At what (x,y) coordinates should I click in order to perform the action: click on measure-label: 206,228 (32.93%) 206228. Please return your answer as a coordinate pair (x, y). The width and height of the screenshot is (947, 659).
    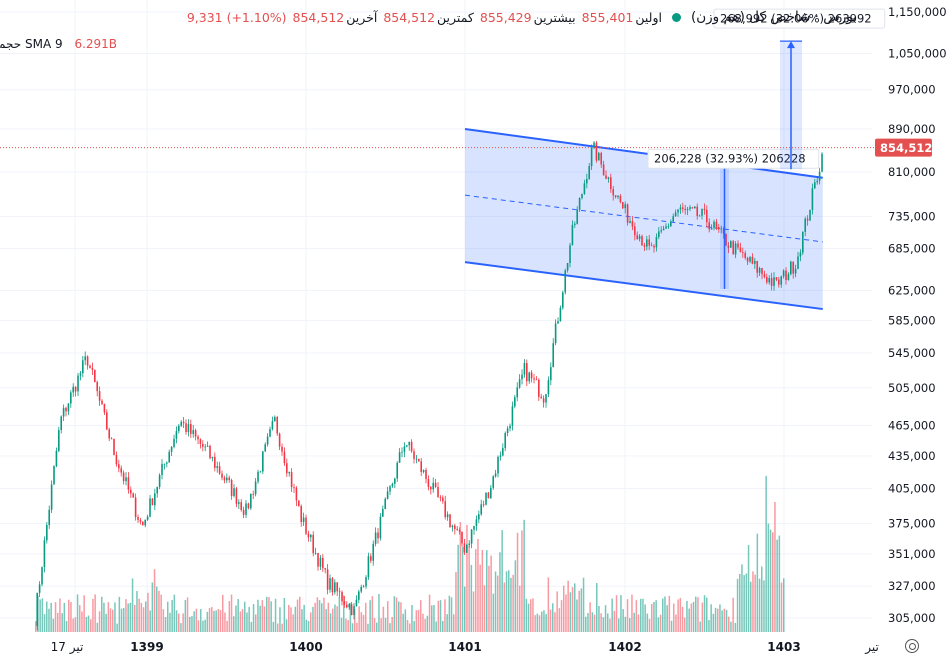
    Looking at the image, I should click on (730, 159).